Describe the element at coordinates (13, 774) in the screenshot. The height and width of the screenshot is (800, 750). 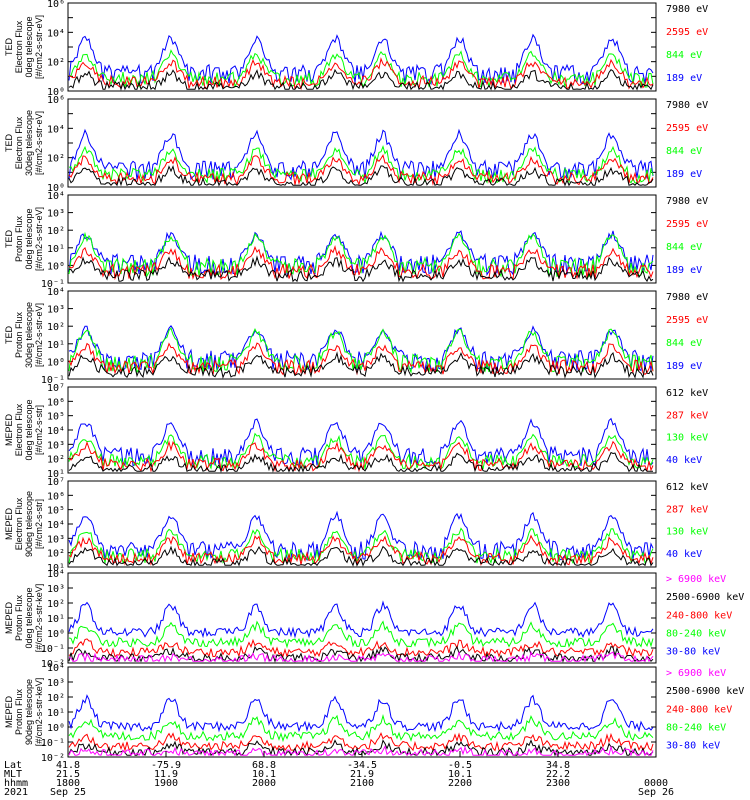
I see `x-row-label: MLT` at that location.